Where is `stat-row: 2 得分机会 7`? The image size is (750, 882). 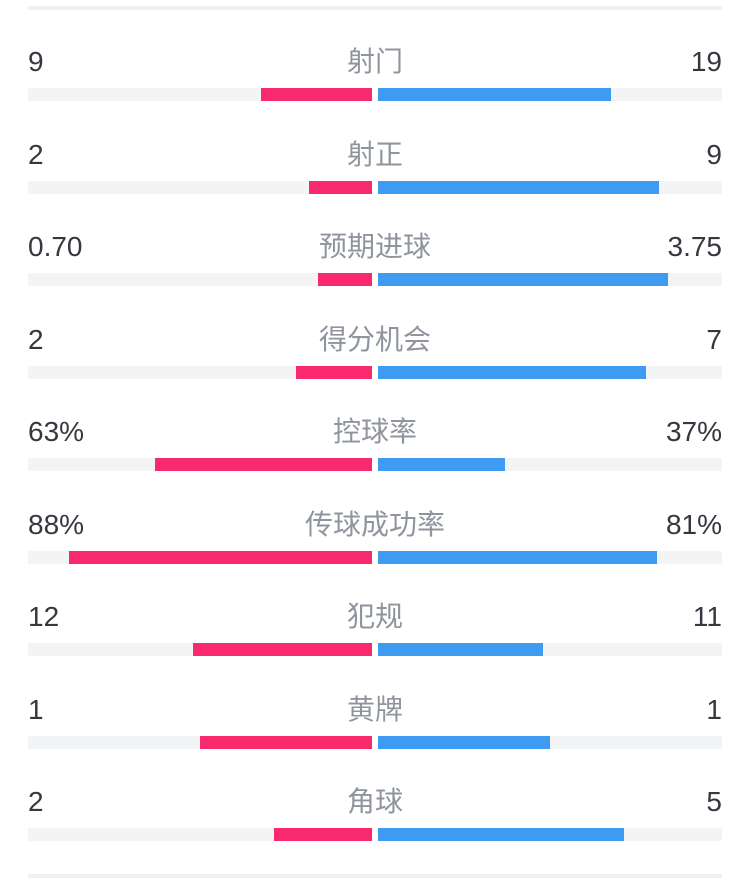 stat-row: 2 得分机会 7 is located at coordinates (375, 370).